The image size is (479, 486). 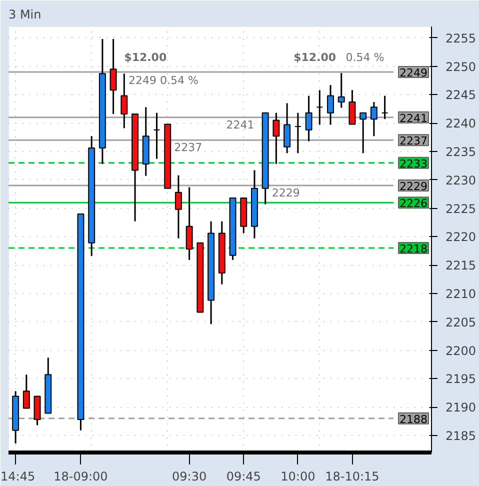 I want to click on y-tick-label: 2255, so click(x=461, y=38).